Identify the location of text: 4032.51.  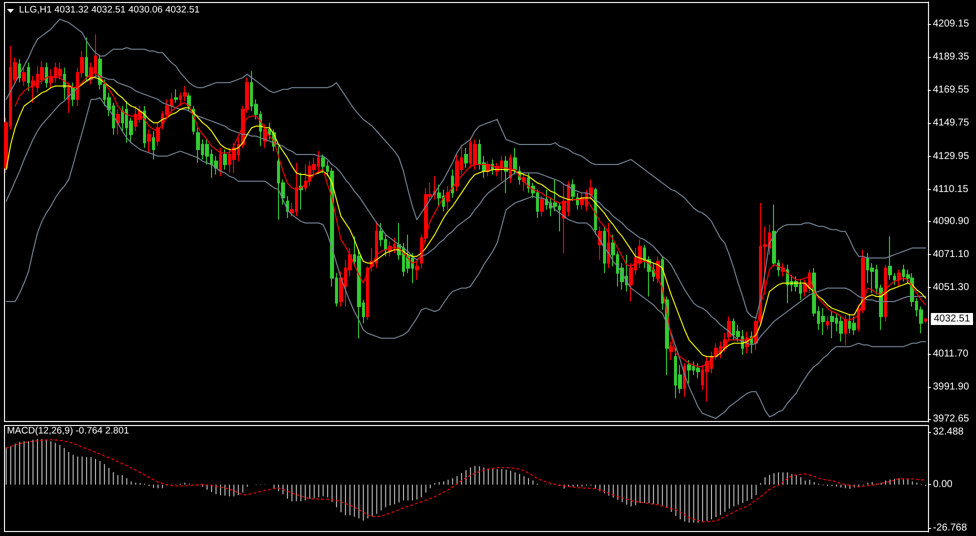
(952, 319).